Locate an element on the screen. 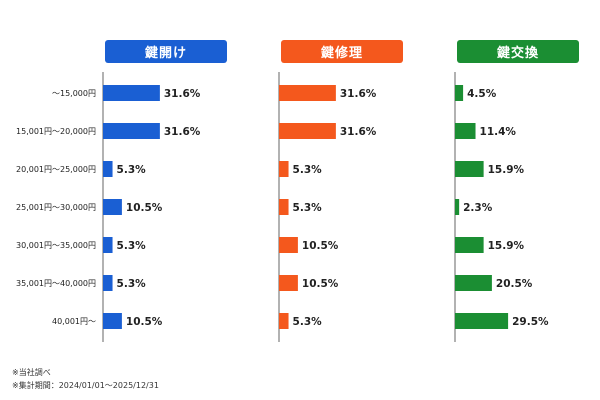 Image resolution: width=600 pixels, height=400 pixels. note-source: ※当社調べ is located at coordinates (31, 372).